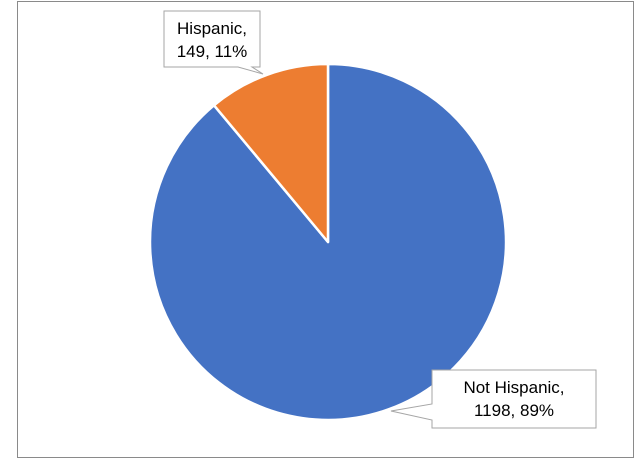 The width and height of the screenshot is (638, 460). I want to click on data-label-line2: 1198, 89%, so click(514, 410).